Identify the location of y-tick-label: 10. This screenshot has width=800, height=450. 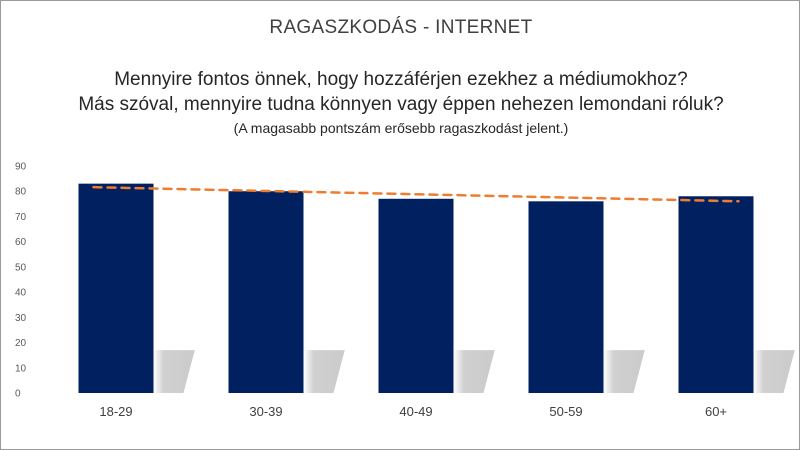
(21, 368).